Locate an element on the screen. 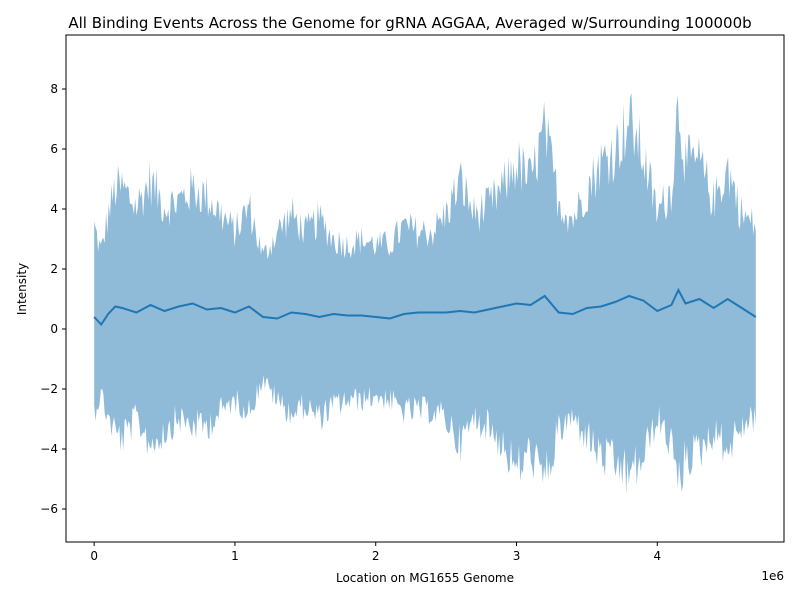  x-axis-label: Location on MG1655 Genome is located at coordinates (425, 578).